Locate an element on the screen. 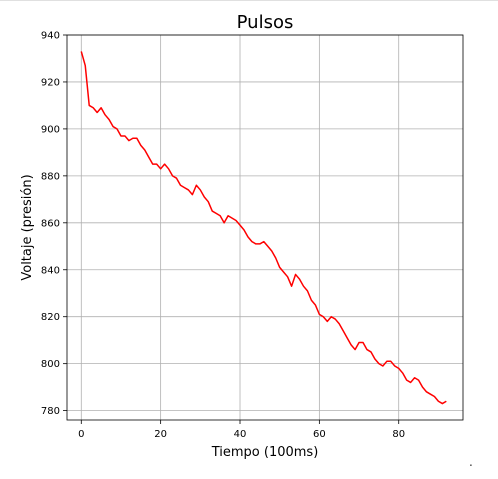  y-tick-label: 940 is located at coordinates (50, 36).